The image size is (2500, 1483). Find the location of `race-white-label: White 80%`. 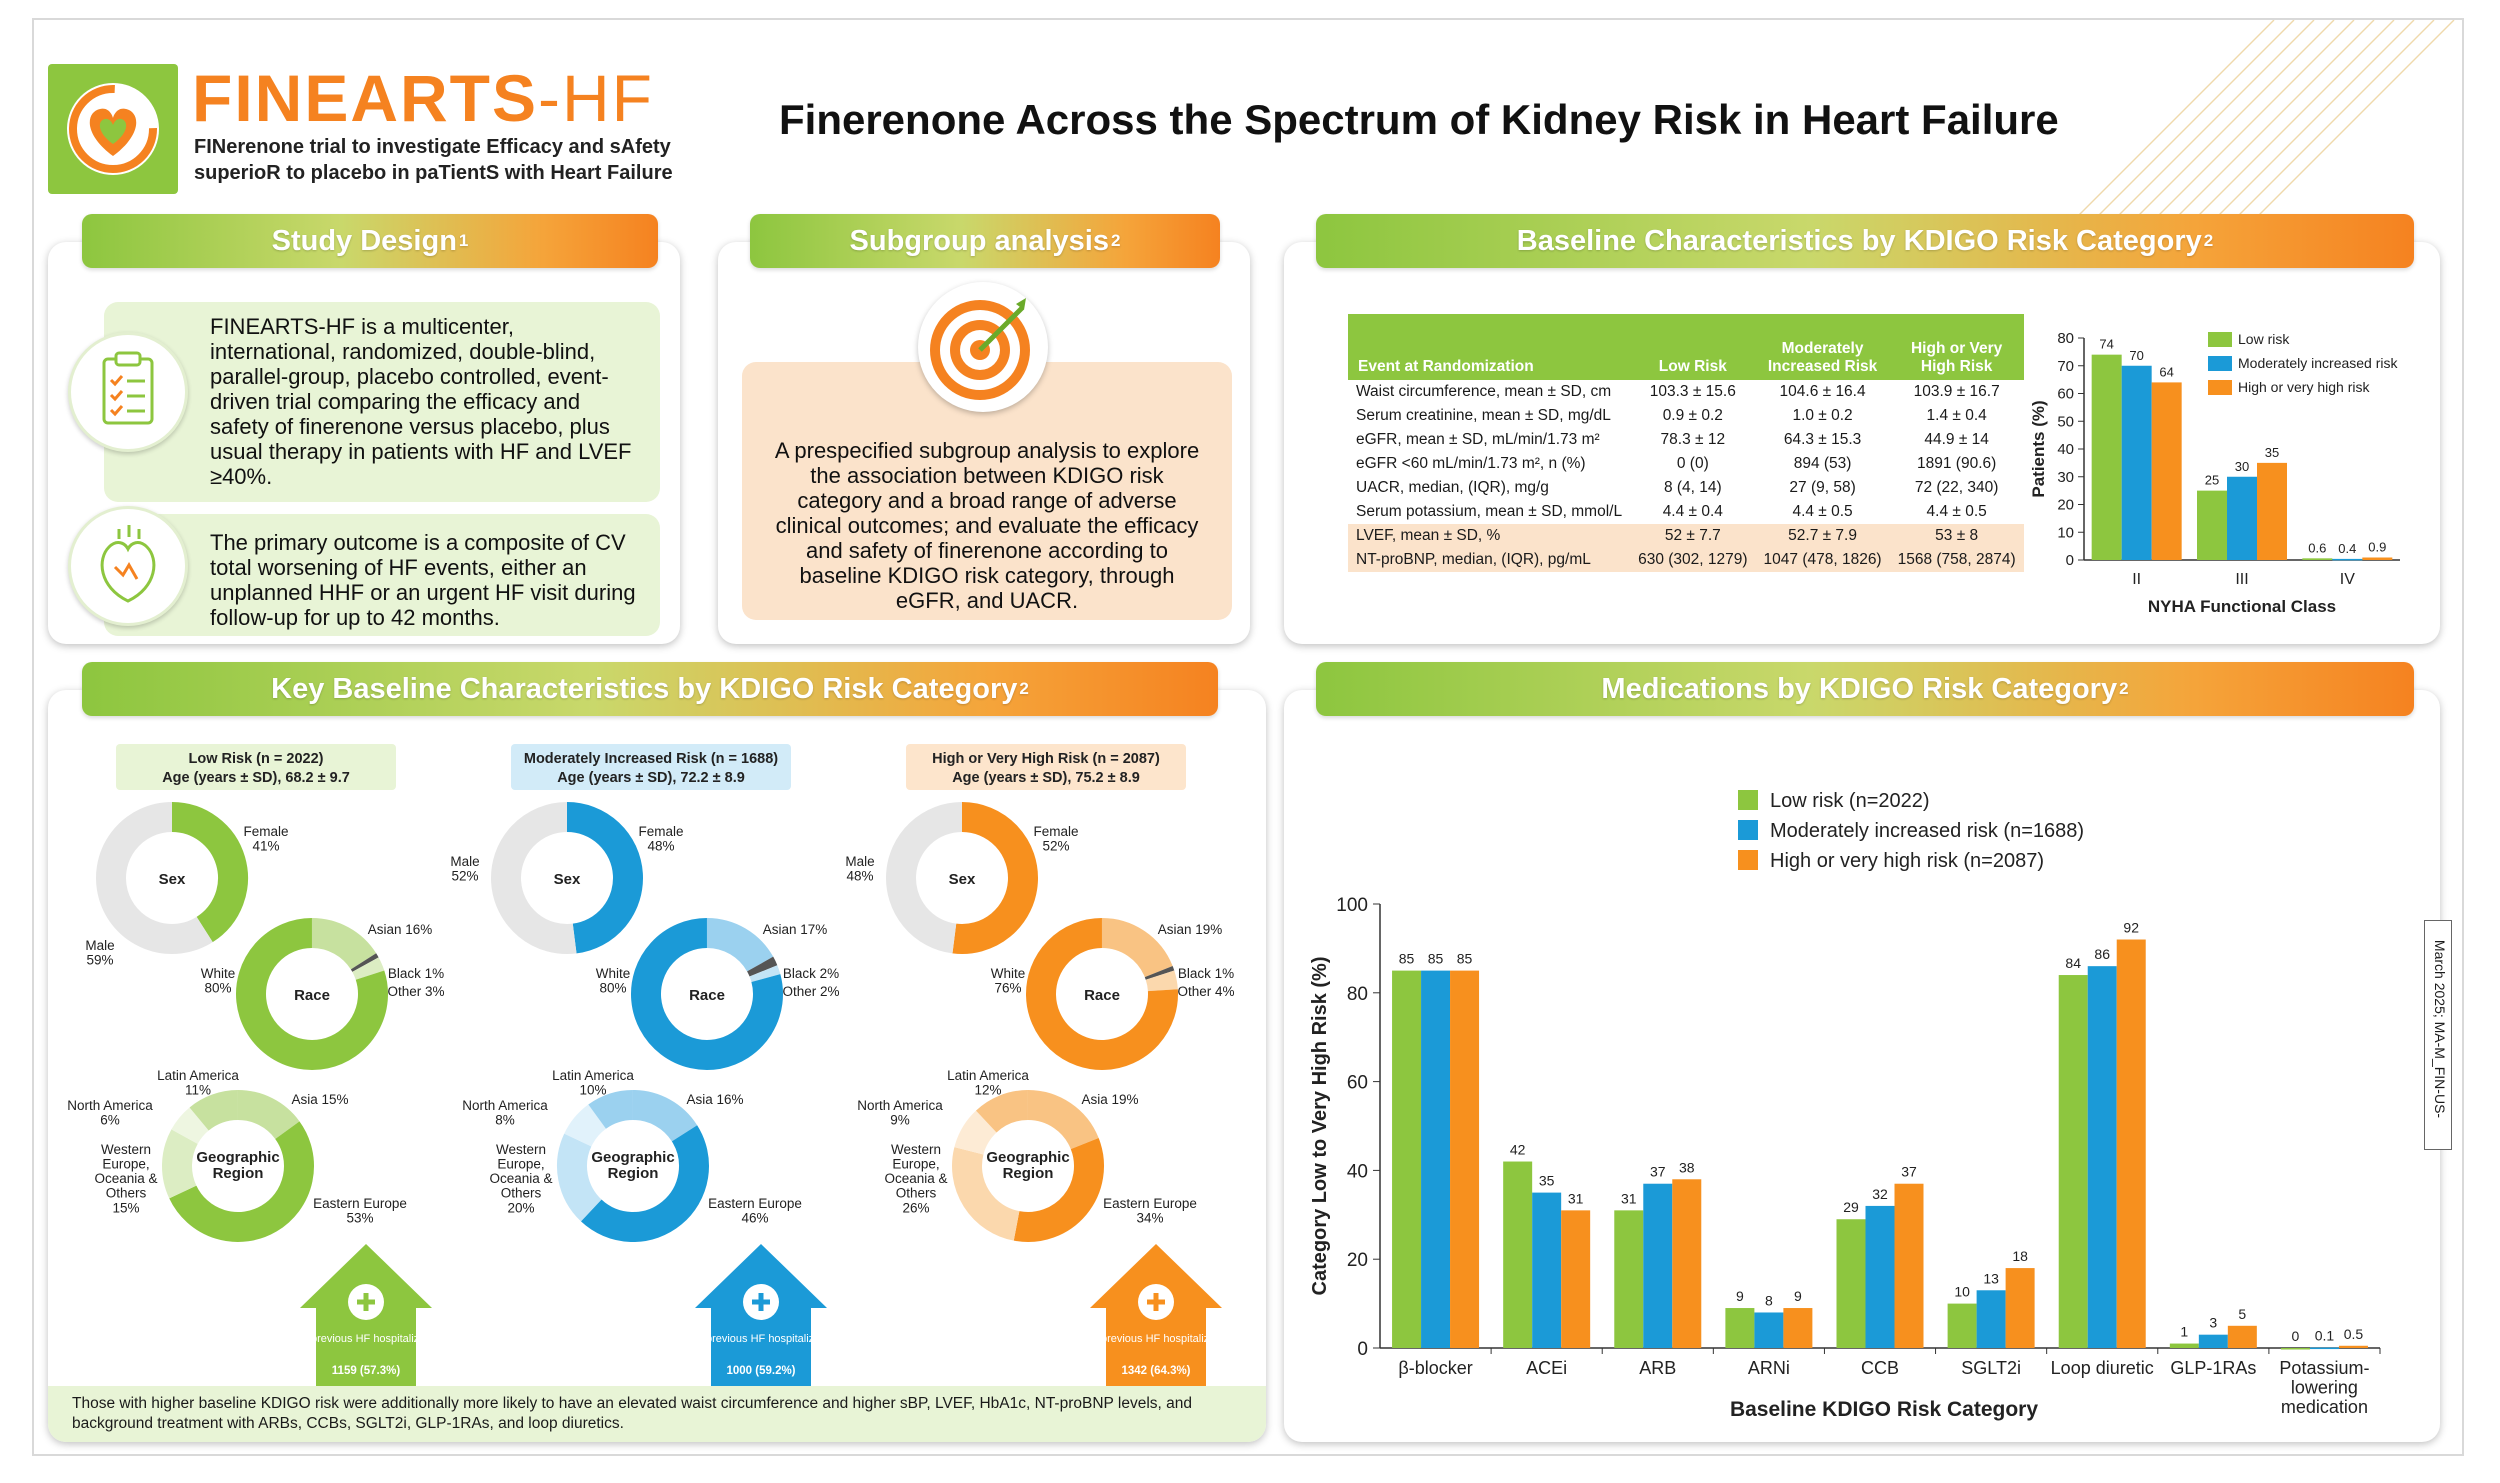

race-white-label: White 80% is located at coordinates (218, 981).